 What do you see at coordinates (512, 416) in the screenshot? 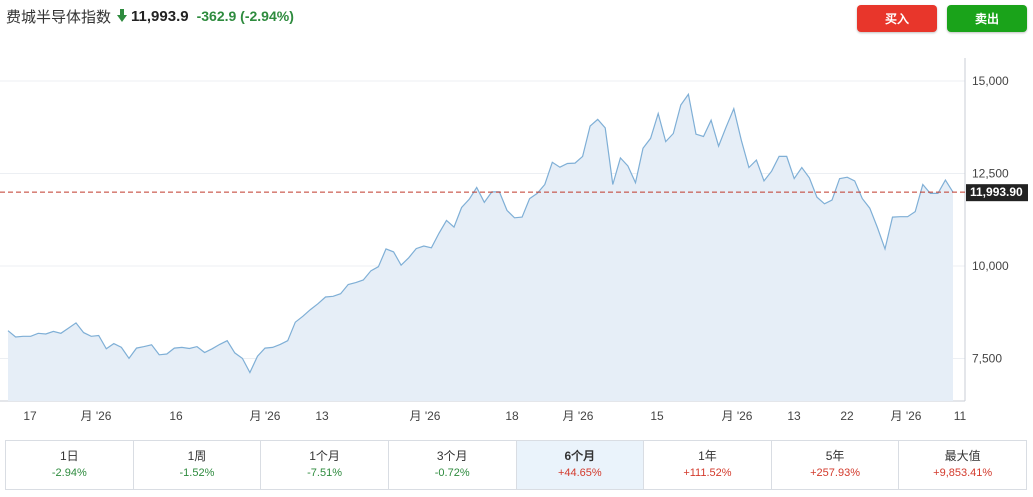
I see `x-tick-label: 18` at bounding box center [512, 416].